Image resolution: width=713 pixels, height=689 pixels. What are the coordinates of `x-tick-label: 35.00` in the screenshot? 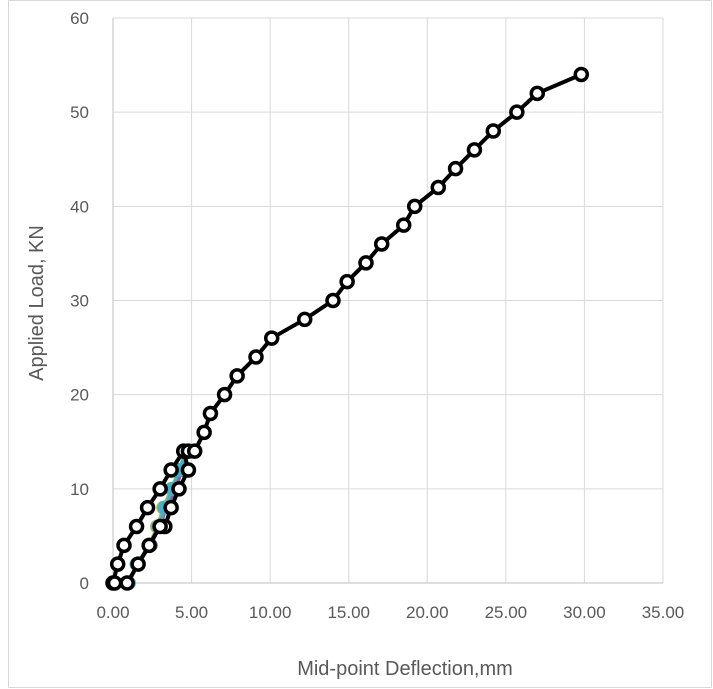 It's located at (663, 612).